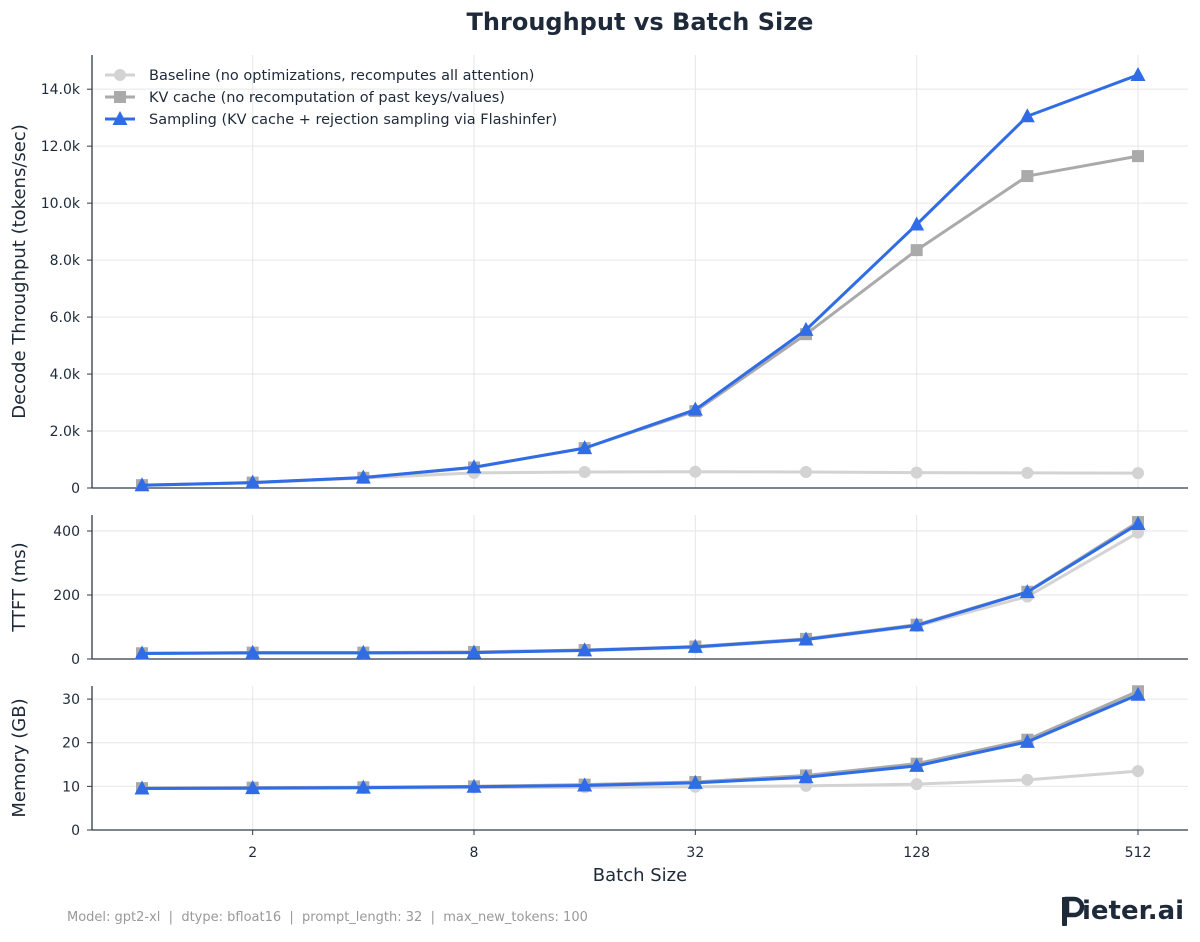  Describe the element at coordinates (1073, 911) in the screenshot. I see `logo-mark-icon` at that location.